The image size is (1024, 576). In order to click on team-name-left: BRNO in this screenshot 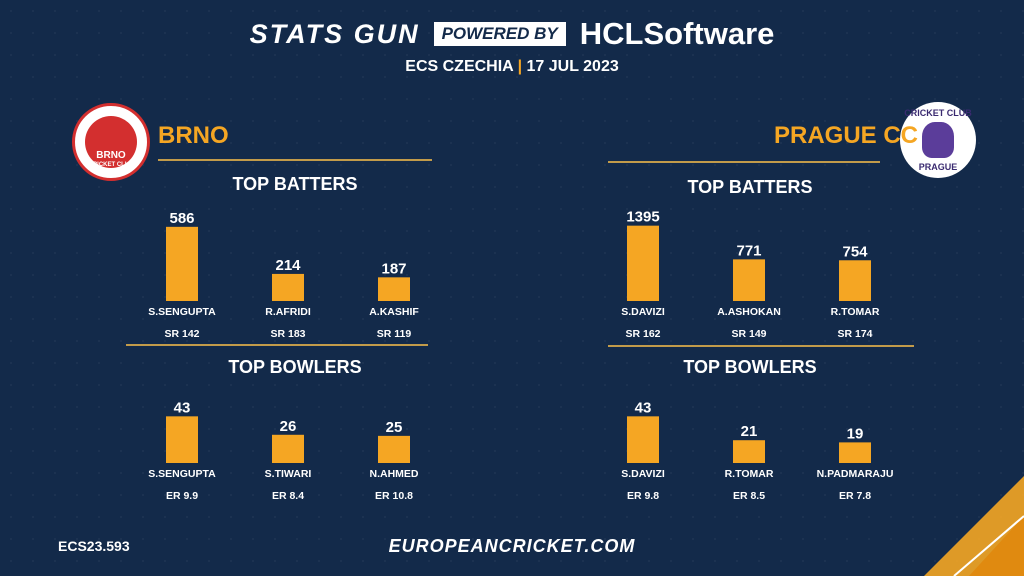, I will do `click(193, 135)`.